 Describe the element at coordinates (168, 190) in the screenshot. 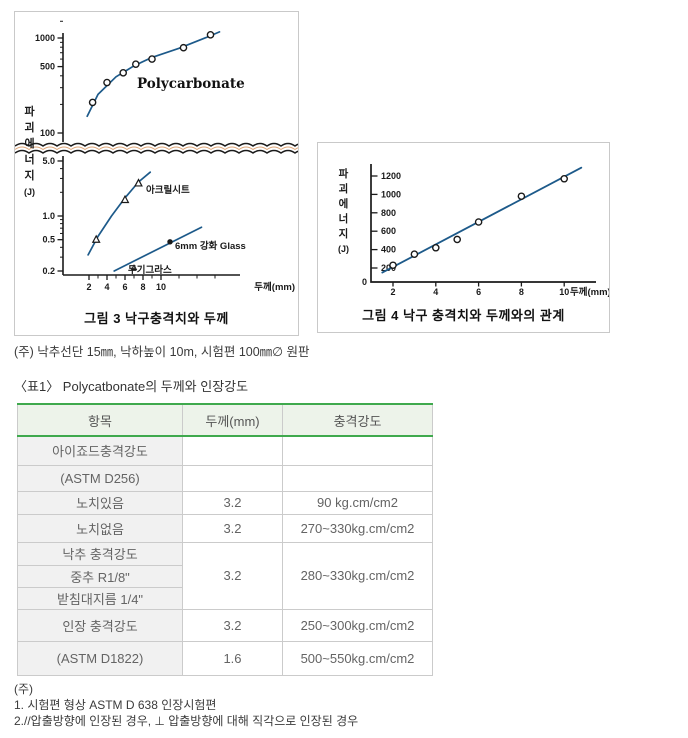

I see `svg-text: 아크릴시트` at that location.